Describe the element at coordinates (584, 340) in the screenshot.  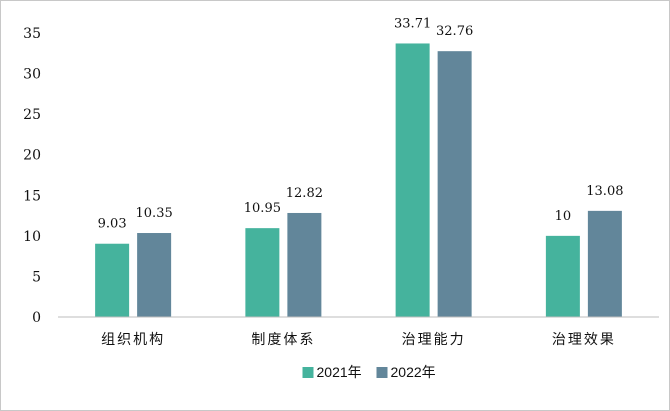
I see `x-tick-label: 治理效果` at that location.